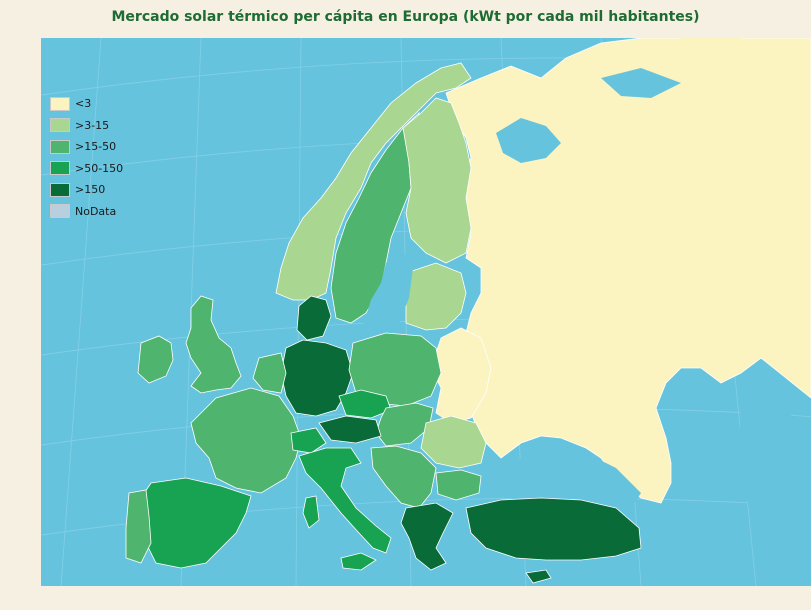 Image resolution: width=811 pixels, height=610 pixels. Describe the element at coordinates (553, 529) in the screenshot. I see `region-turkey` at that location.